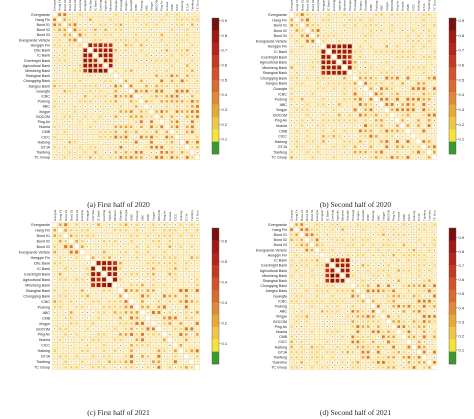  Describe the element at coordinates (280, 152) in the screenshot. I see `row-label: Tianfeng` at that location.